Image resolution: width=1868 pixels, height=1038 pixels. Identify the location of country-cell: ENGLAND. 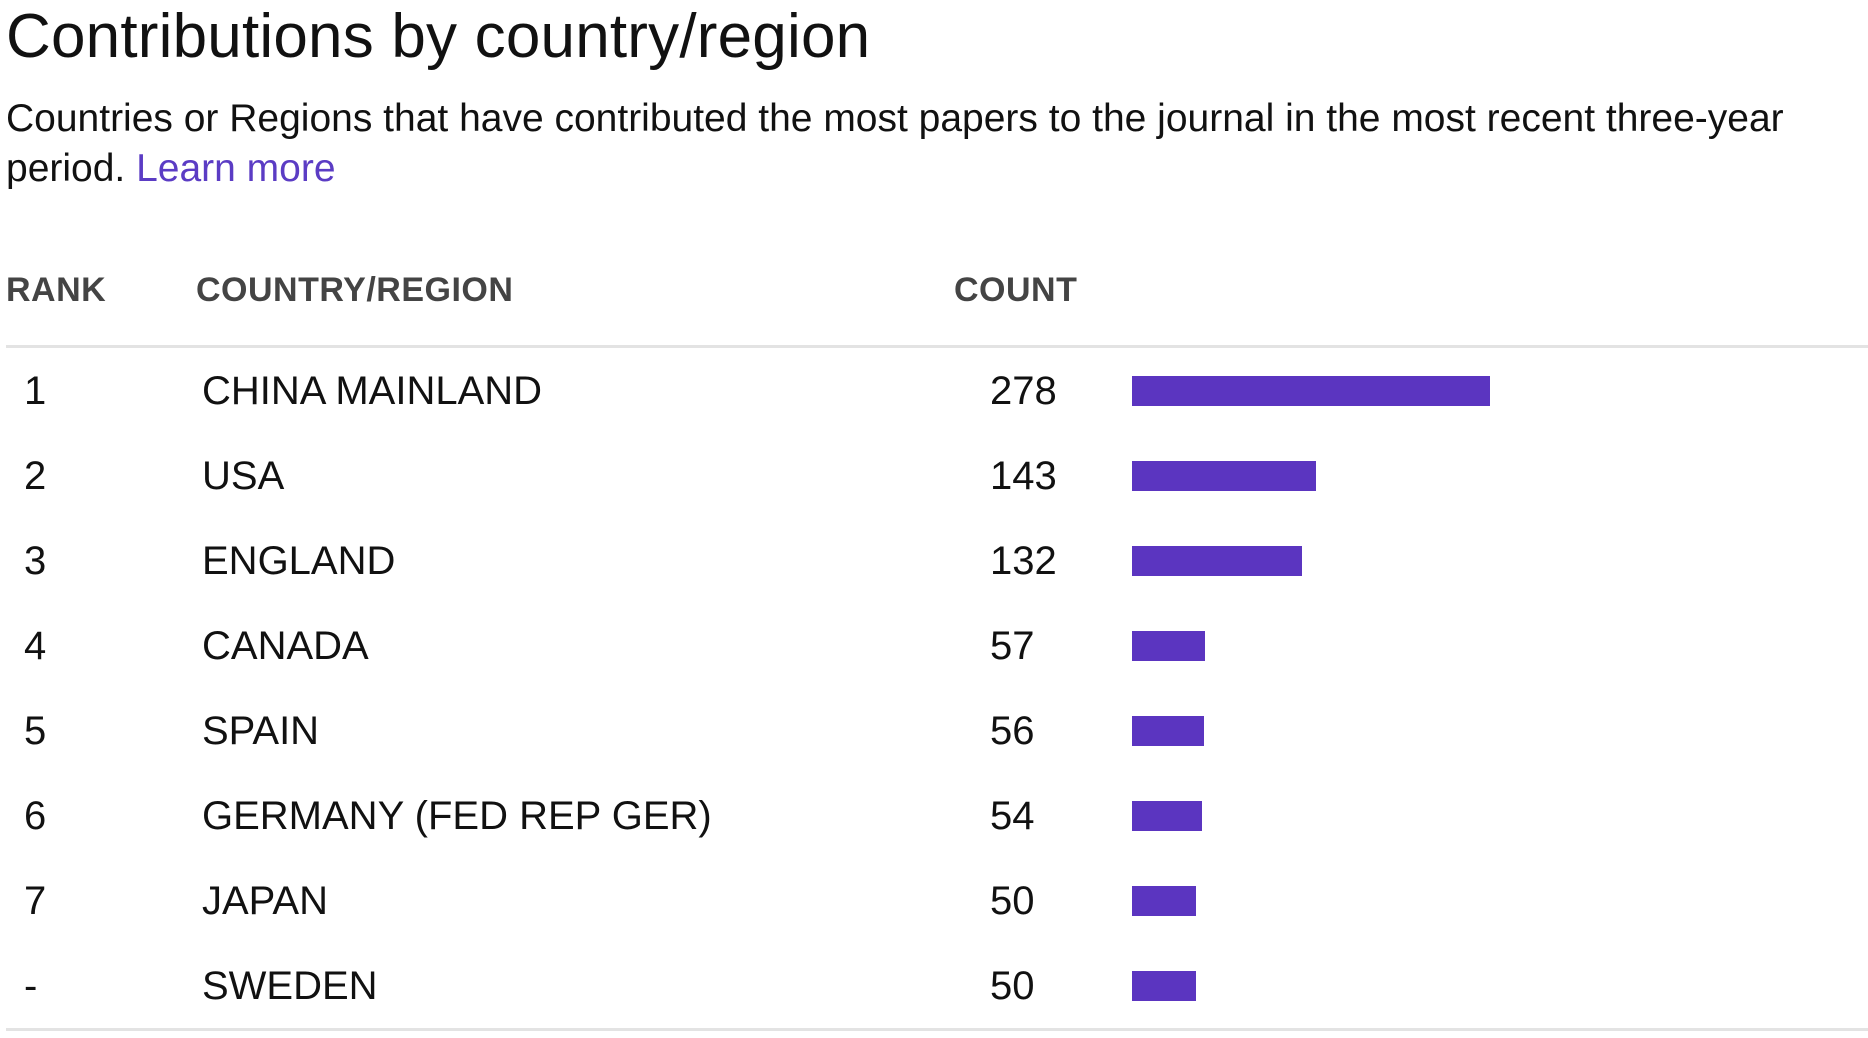
(299, 561).